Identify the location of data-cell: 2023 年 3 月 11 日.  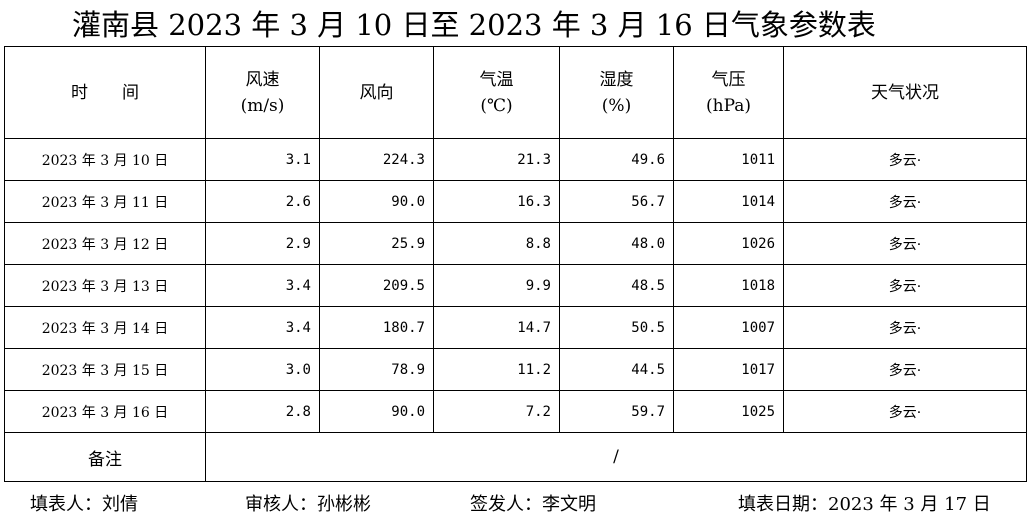
(105, 201).